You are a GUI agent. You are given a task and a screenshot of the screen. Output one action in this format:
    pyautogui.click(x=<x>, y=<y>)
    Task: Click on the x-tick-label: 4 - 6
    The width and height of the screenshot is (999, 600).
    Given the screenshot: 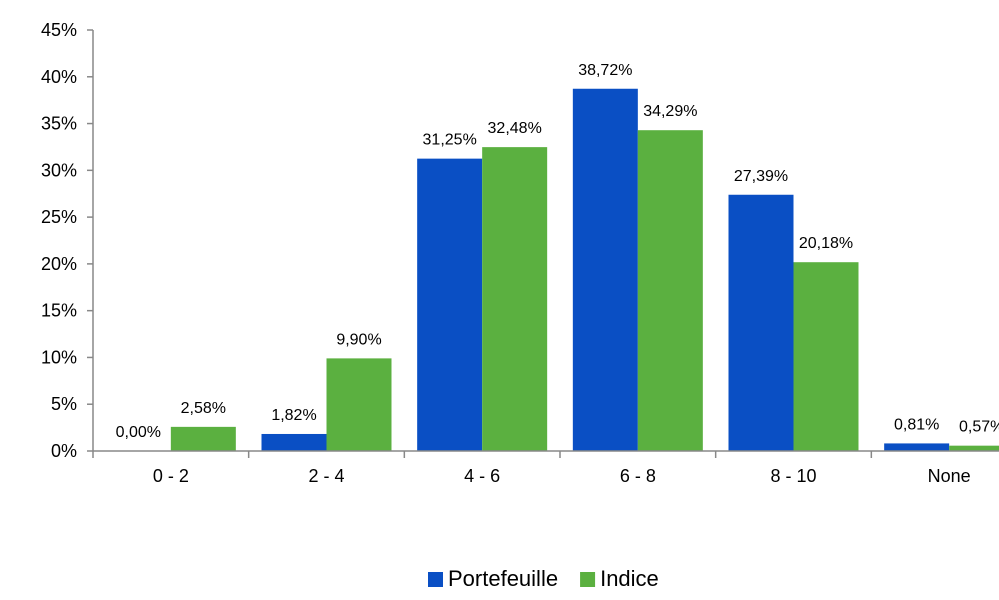 What is the action you would take?
    pyautogui.click(x=482, y=476)
    